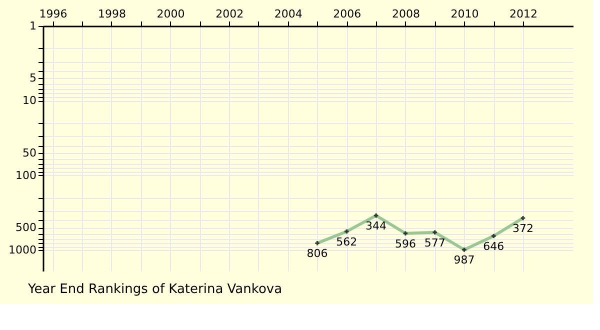 This screenshot has height=330, width=600. What do you see at coordinates (26, 227) in the screenshot?
I see `y-tick-label: 500` at bounding box center [26, 227].